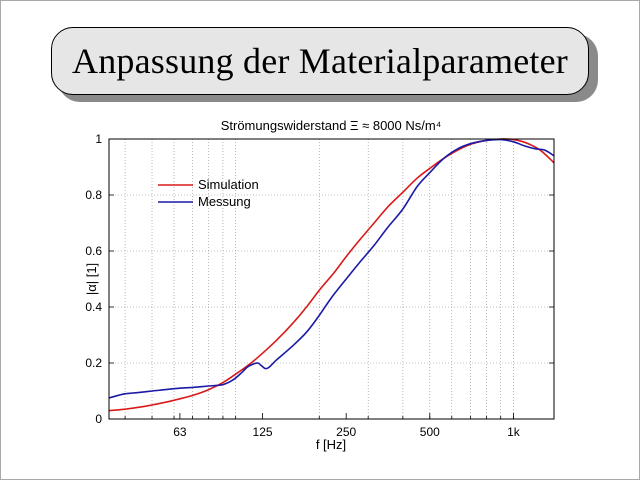  I want to click on x-tick-label: 250, so click(346, 432).